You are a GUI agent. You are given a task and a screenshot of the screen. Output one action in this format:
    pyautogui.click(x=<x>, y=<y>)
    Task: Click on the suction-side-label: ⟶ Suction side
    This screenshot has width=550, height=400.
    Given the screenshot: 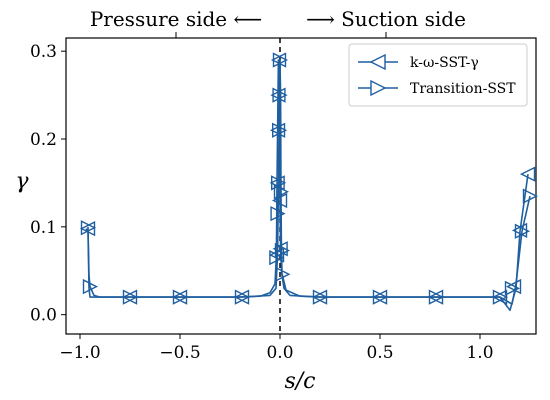 What is the action you would take?
    pyautogui.click(x=386, y=19)
    